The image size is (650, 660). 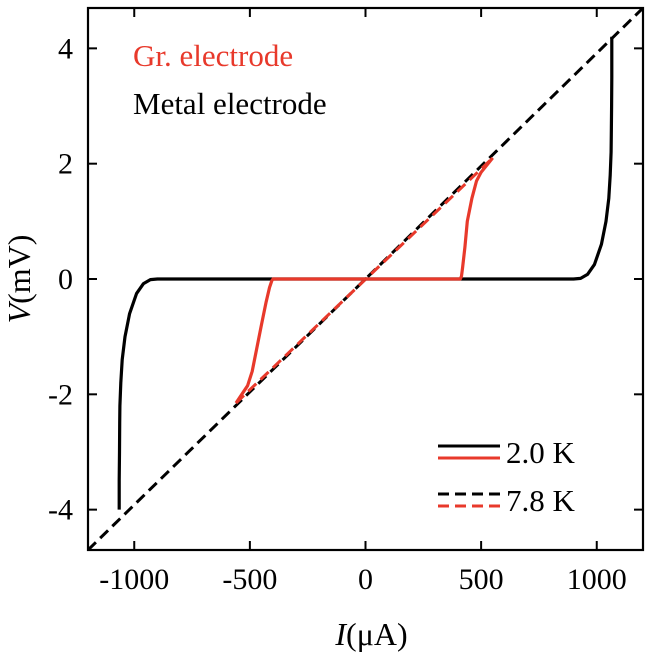 What do you see at coordinates (19, 311) in the screenshot?
I see `y-axis-symbol: V` at bounding box center [19, 311].